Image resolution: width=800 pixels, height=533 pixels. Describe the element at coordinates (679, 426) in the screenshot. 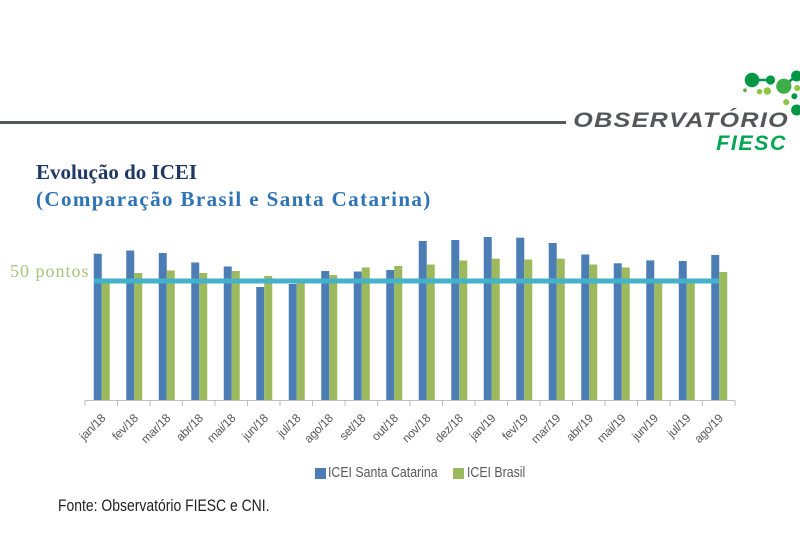

I see `svg-text: jul/19` at that location.